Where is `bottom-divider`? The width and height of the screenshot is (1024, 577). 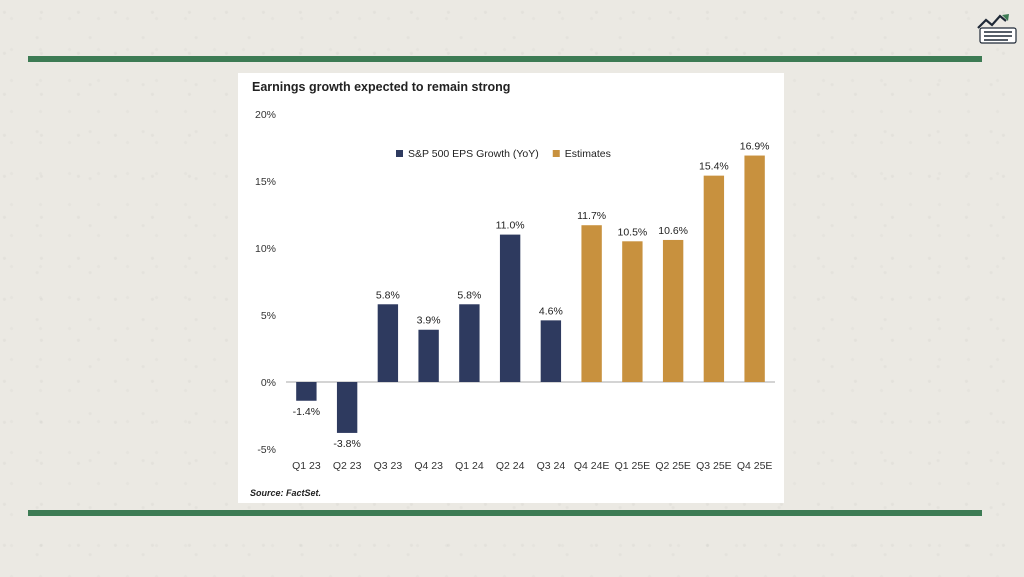
bottom-divider is located at coordinates (505, 513).